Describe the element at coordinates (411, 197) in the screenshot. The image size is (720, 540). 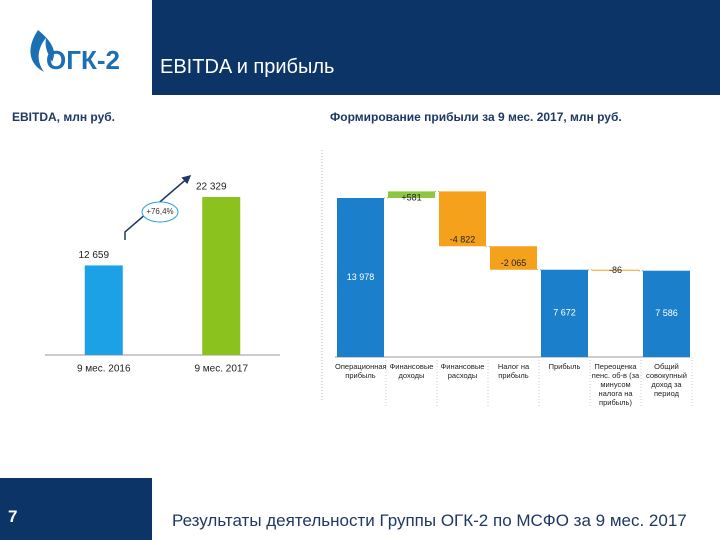
I see `value-label: +581` at that location.